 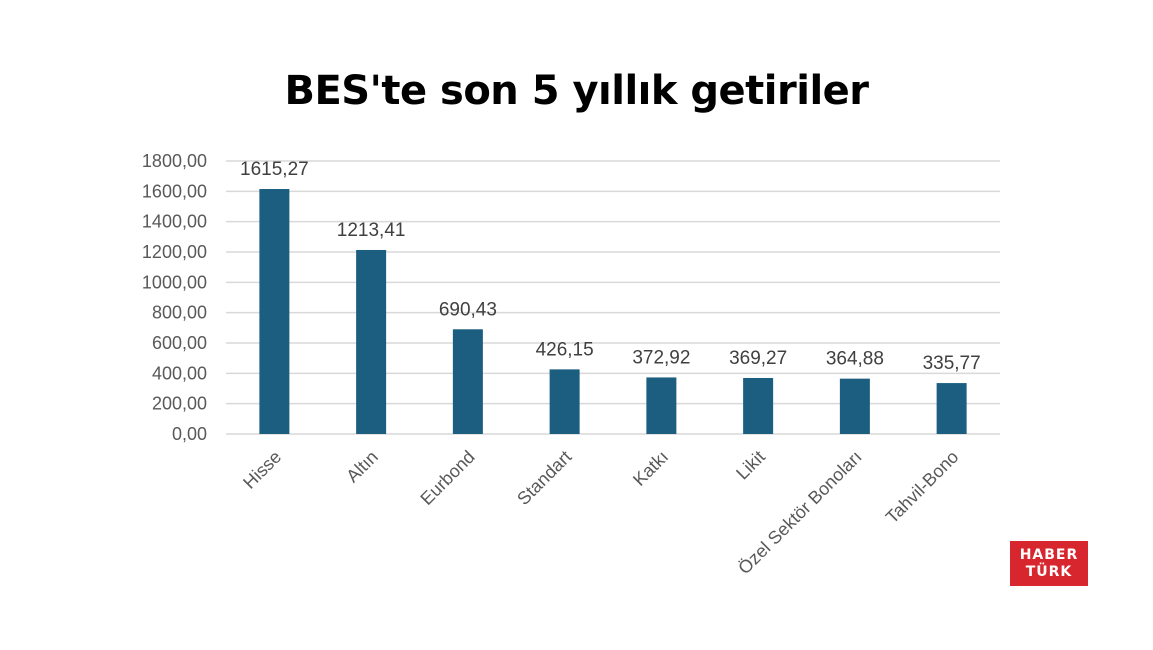 I want to click on data-label: 690,43, so click(x=468, y=309).